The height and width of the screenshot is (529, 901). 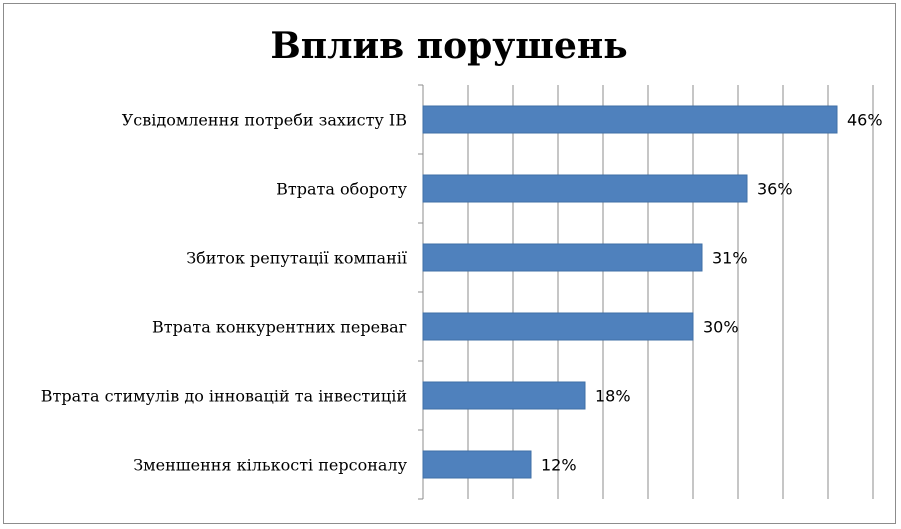 I want to click on category-label: Усвідомлення потреби захисту ІВ, so click(x=264, y=120).